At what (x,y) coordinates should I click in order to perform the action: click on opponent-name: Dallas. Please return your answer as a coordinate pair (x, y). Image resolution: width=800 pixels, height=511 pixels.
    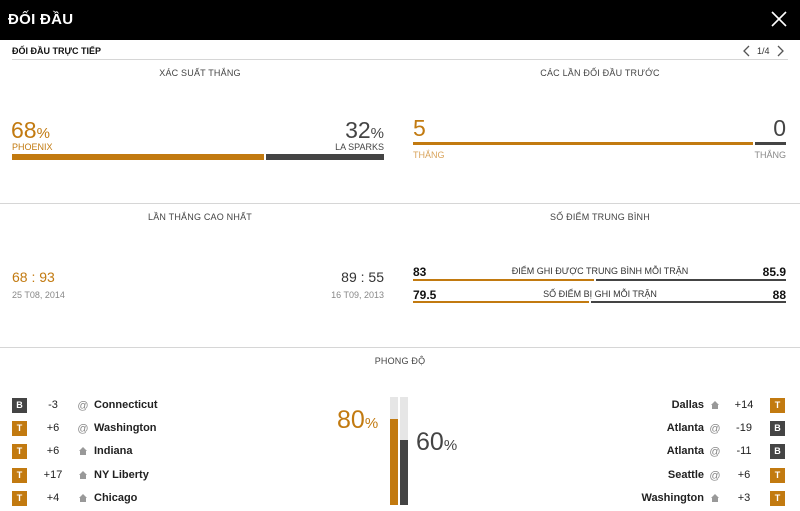
    Looking at the image, I should click on (687, 405).